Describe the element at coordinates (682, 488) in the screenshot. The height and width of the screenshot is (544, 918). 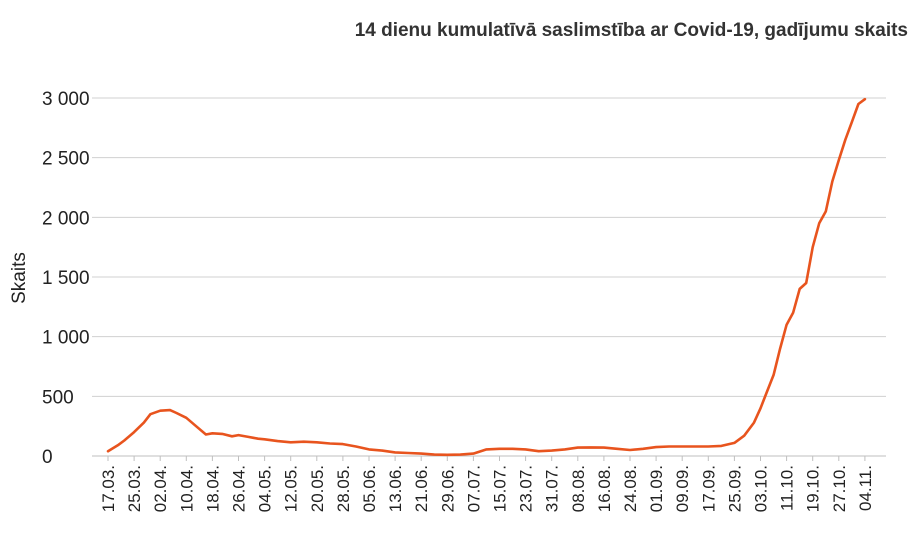
I see `x-tick-label: 09.09.` at that location.